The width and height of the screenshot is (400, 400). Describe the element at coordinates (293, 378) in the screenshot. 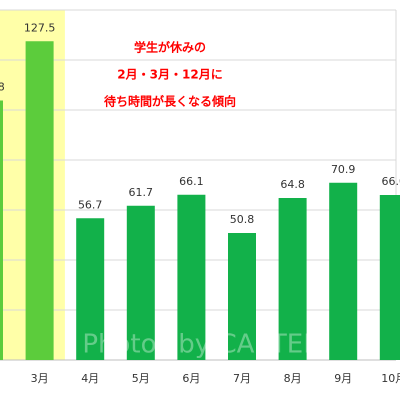

I see `x-tick-label: 8月` at that location.